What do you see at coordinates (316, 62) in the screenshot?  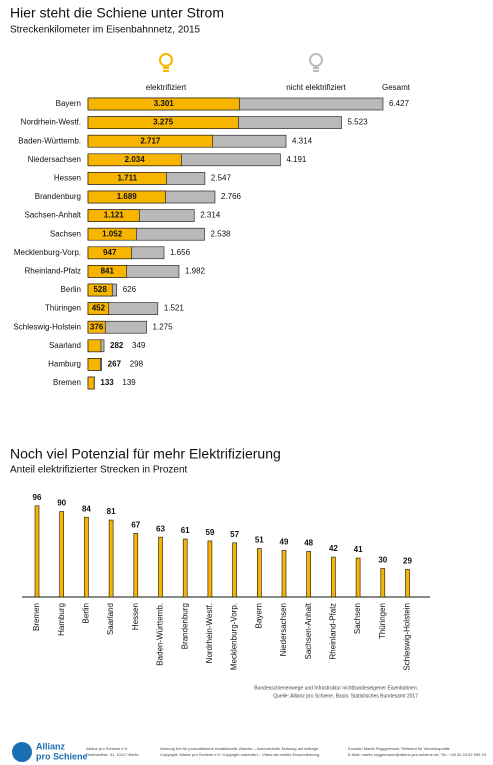 I see `bulb-icon-off` at bounding box center [316, 62].